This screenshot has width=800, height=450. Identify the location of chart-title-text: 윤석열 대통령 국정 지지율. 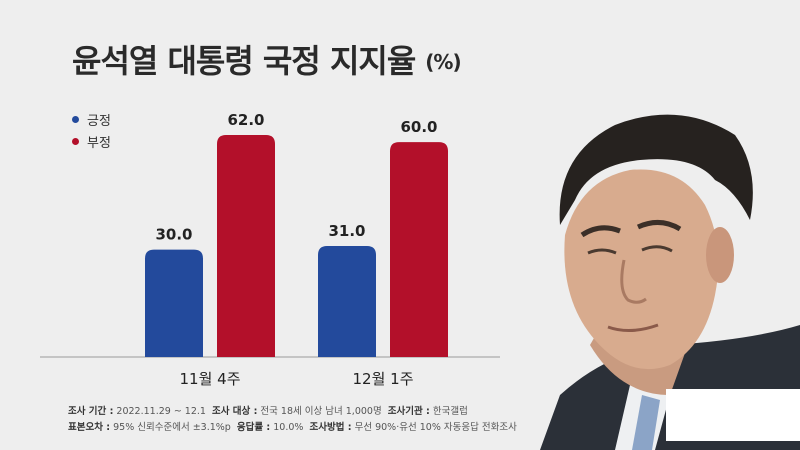
(244, 61).